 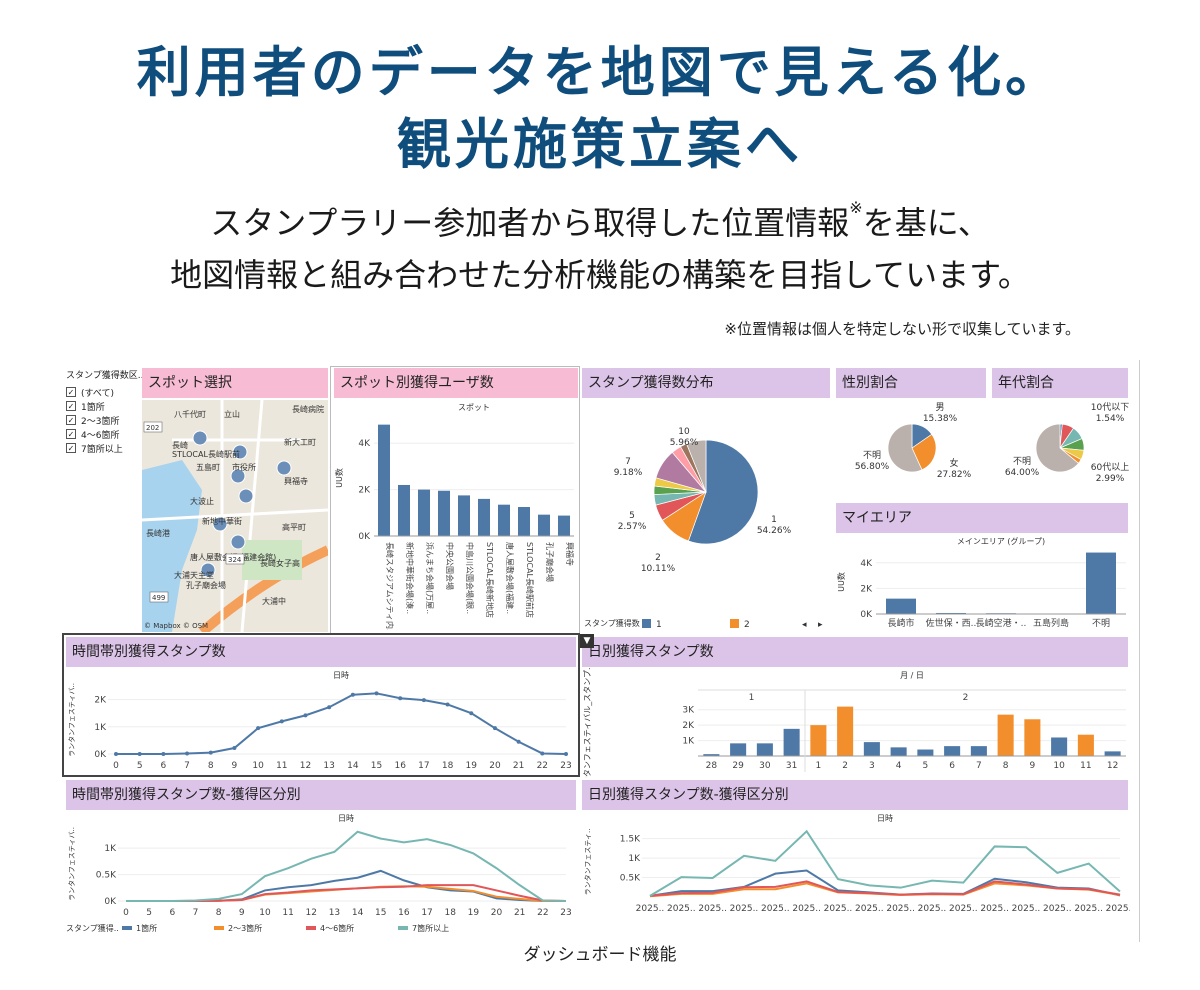 I want to click on map-label: 長崎女子高, so click(x=280, y=563).